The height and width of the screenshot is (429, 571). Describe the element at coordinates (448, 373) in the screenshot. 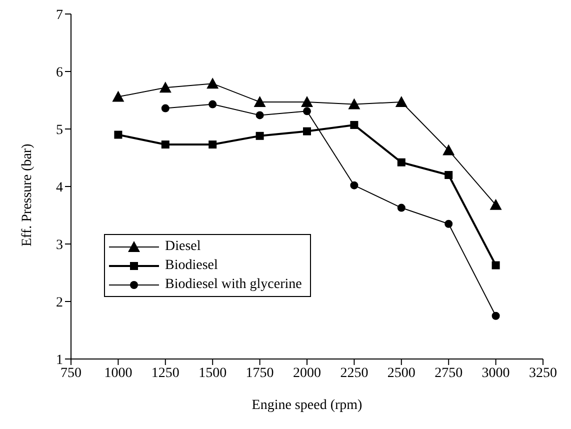

I see `x-tick-label: 2750` at that location.